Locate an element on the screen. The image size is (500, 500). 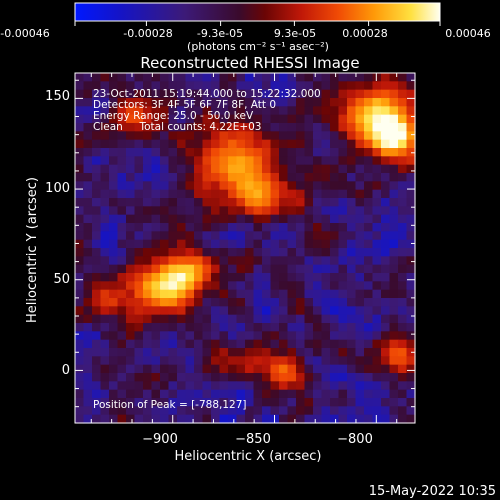
colorbar-tick-label: -0.00028 is located at coordinates (147, 33).